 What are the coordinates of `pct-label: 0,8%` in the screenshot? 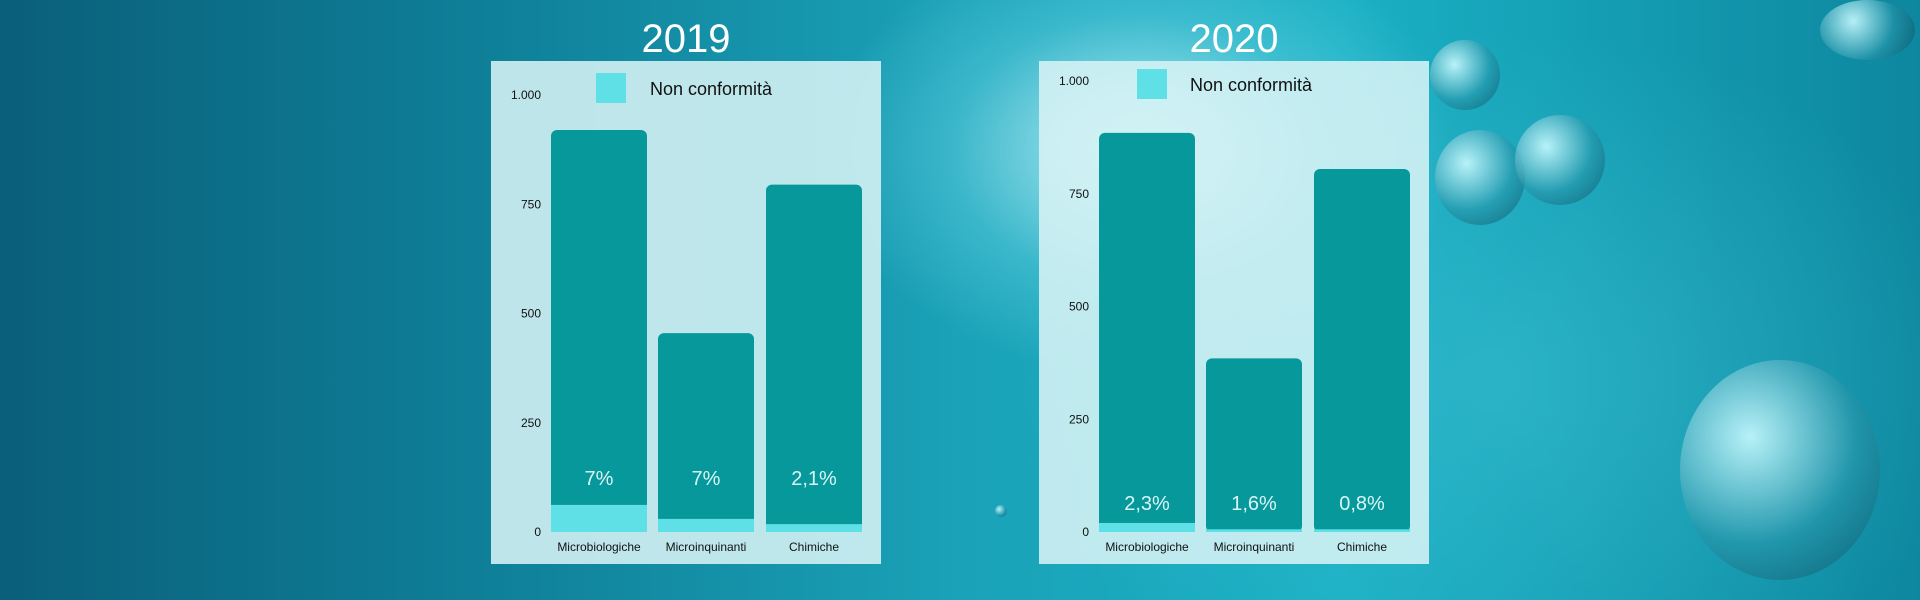 It's located at (1362, 504).